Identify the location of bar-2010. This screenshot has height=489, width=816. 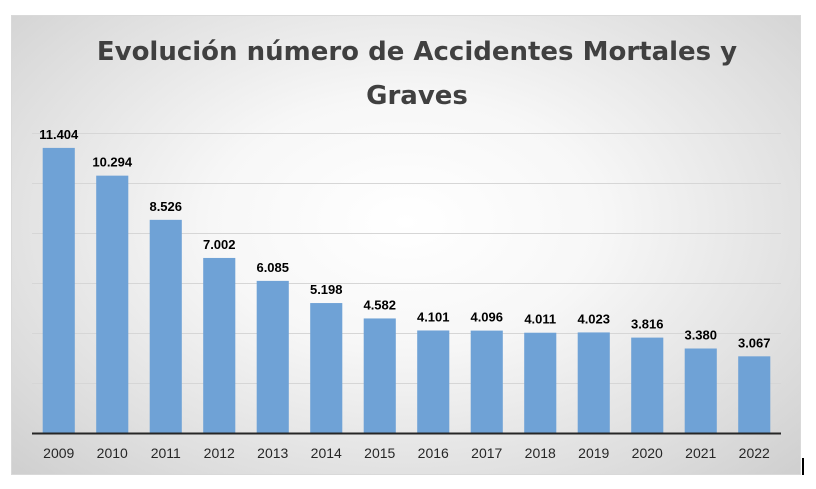
(112, 304).